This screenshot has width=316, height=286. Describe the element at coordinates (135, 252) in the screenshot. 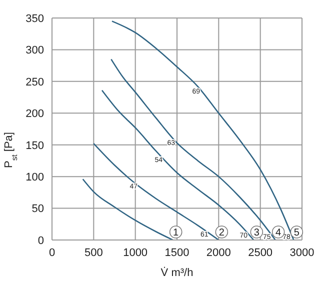

I see `x-tick-label: 1000` at that location.